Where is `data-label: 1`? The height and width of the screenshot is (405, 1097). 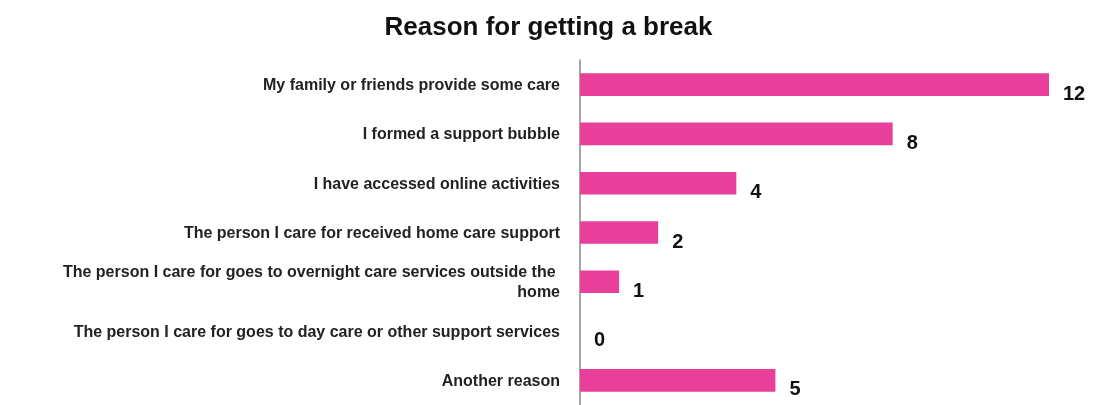 data-label: 1 is located at coordinates (639, 289).